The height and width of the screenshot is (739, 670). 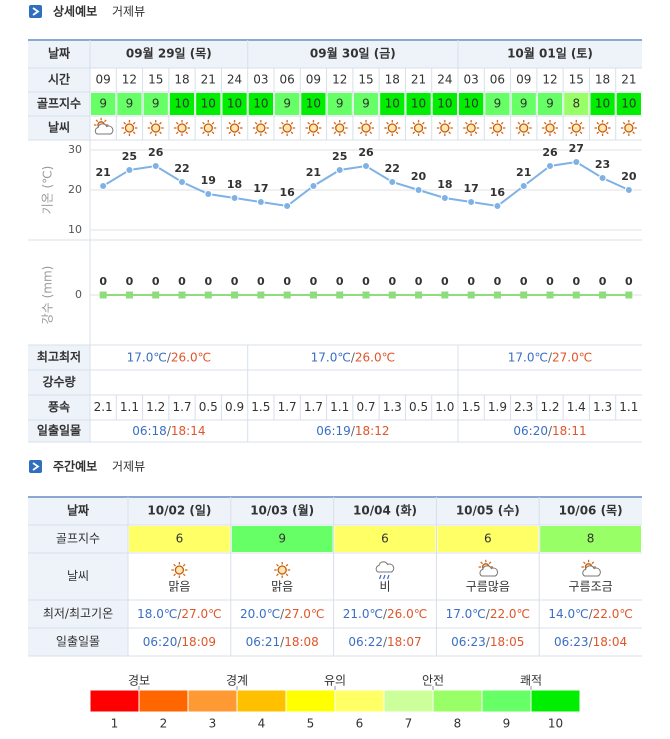 I want to click on y-axis-label: 강수 (mm), so click(x=48, y=295).